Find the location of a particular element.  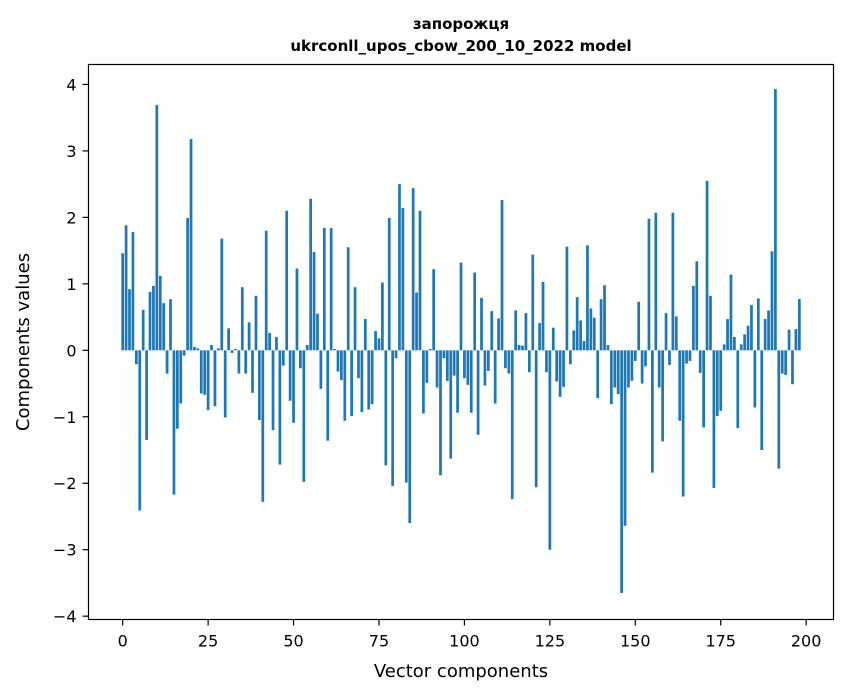

y-tick-label: 2 is located at coordinates (71, 217).